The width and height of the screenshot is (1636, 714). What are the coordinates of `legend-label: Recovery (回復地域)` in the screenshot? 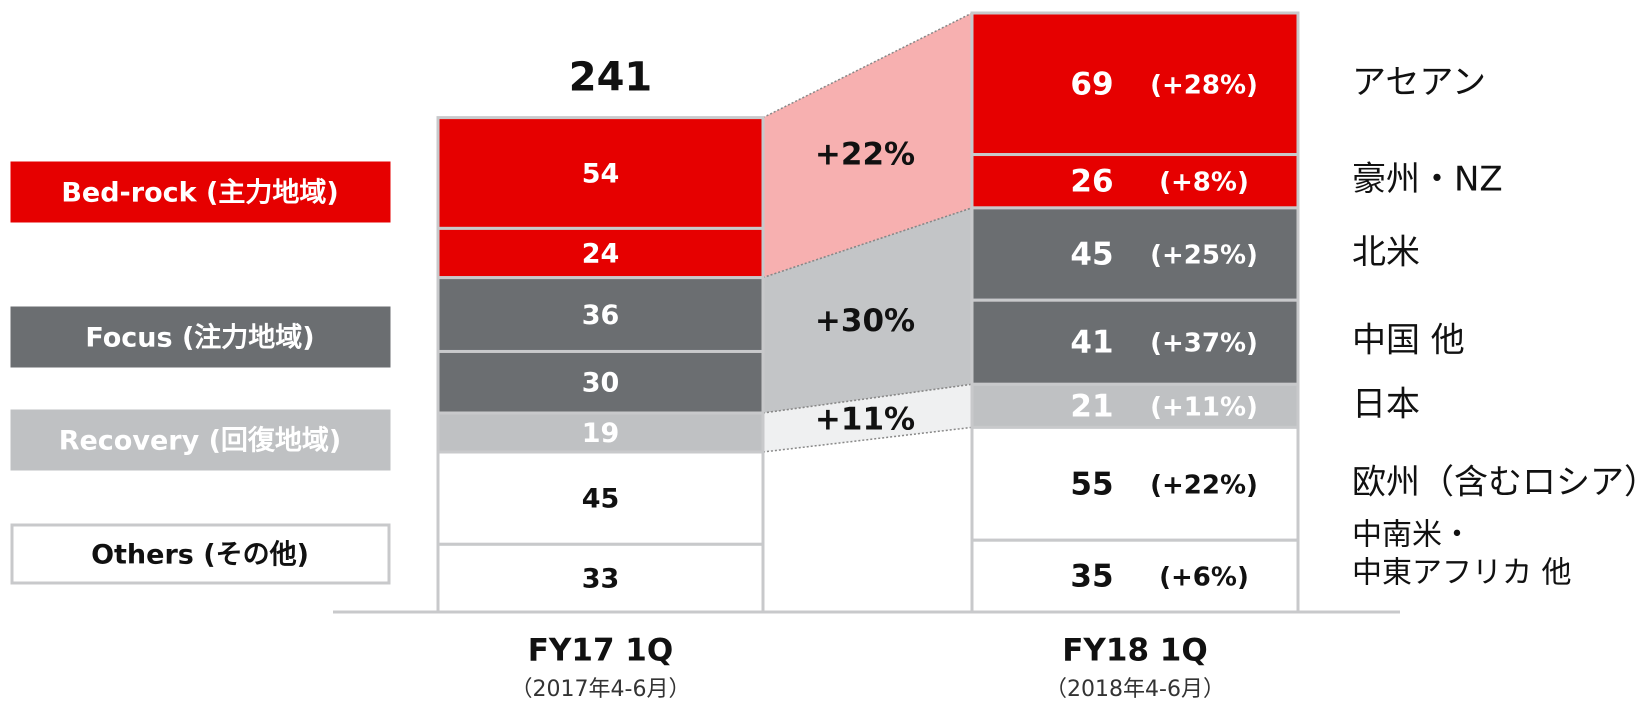 It's located at (200, 441).